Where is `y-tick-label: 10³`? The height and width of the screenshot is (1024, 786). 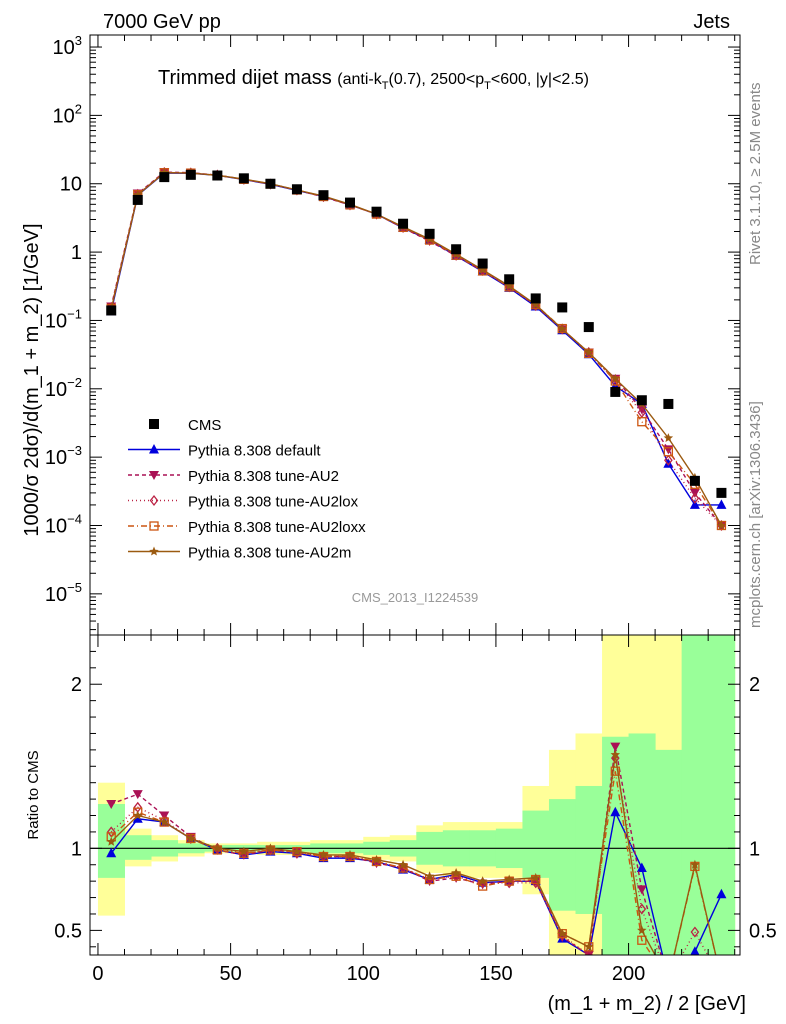 y-tick-label: 10³ is located at coordinates (67, 46).